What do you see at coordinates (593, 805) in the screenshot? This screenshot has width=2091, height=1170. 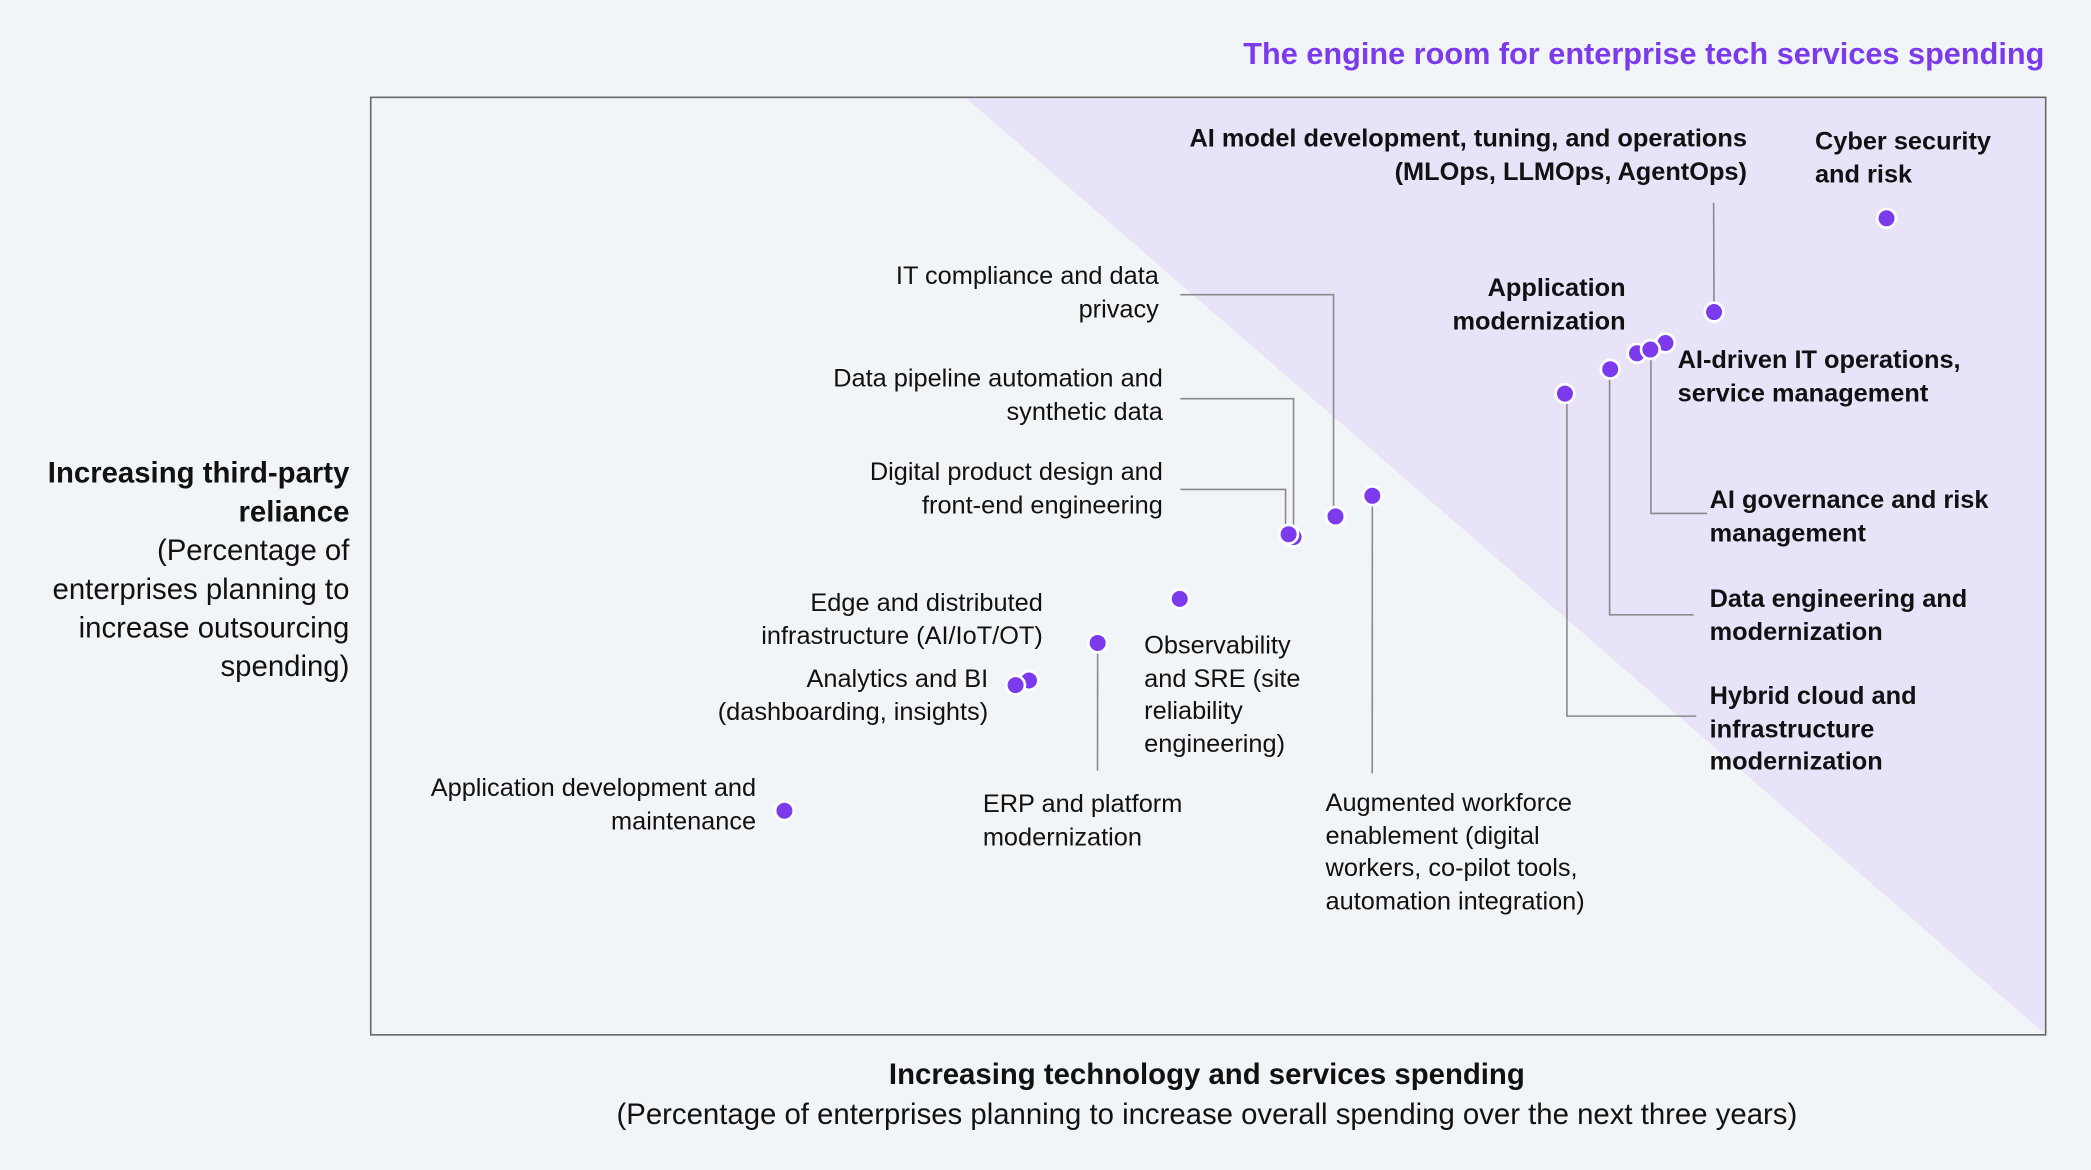 I see `point-label: Application development and maintenance` at bounding box center [593, 805].